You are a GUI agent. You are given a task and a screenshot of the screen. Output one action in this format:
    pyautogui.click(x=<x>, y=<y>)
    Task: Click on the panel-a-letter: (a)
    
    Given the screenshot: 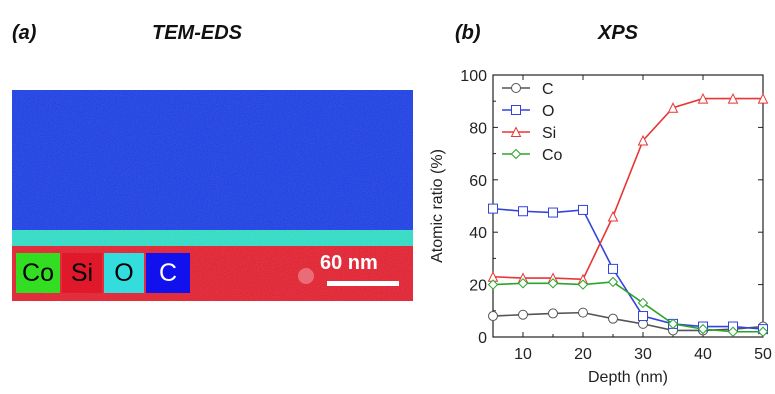 What is the action you would take?
    pyautogui.click(x=24, y=33)
    